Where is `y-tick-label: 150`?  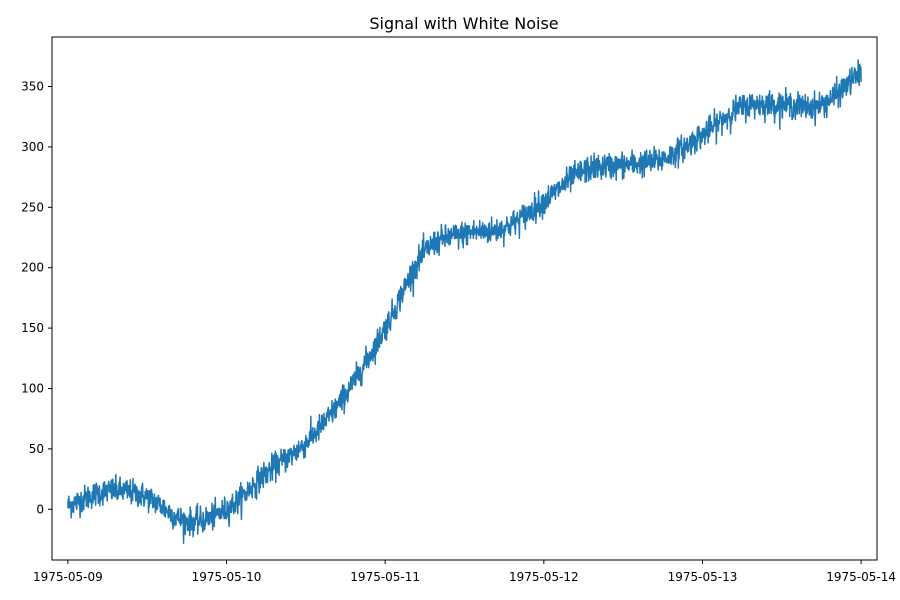 y-tick-label: 150 is located at coordinates (32, 328).